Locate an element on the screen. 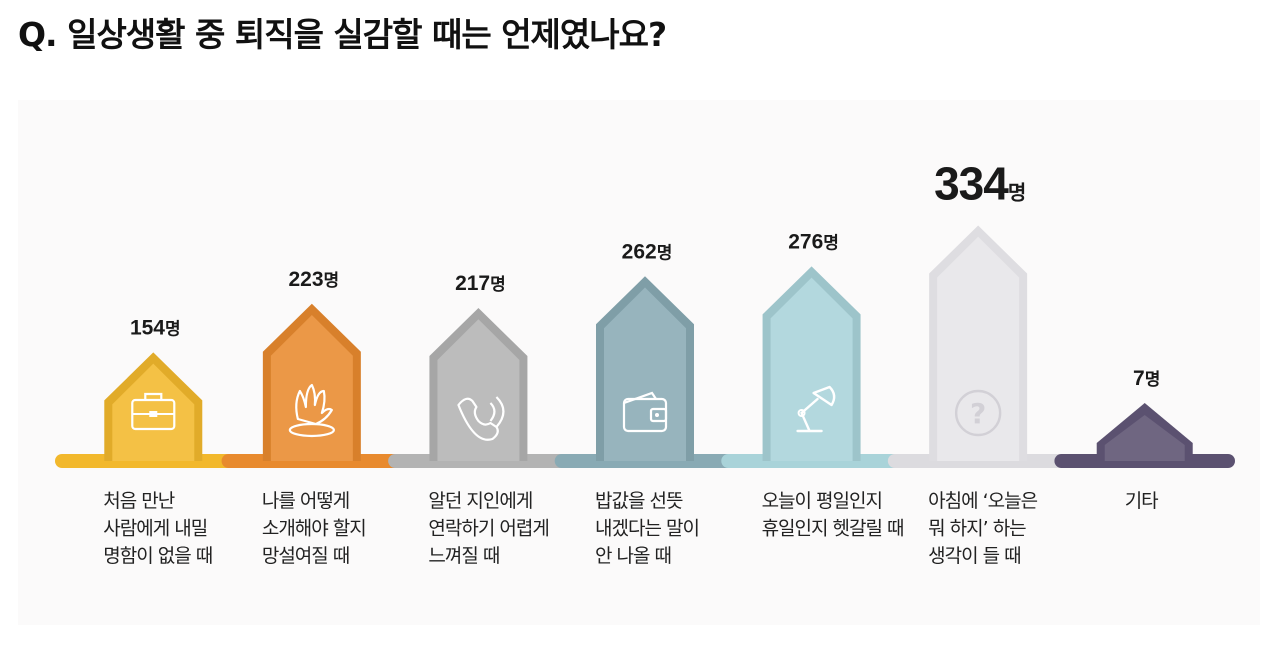  value-label: 334명 is located at coordinates (980, 184).